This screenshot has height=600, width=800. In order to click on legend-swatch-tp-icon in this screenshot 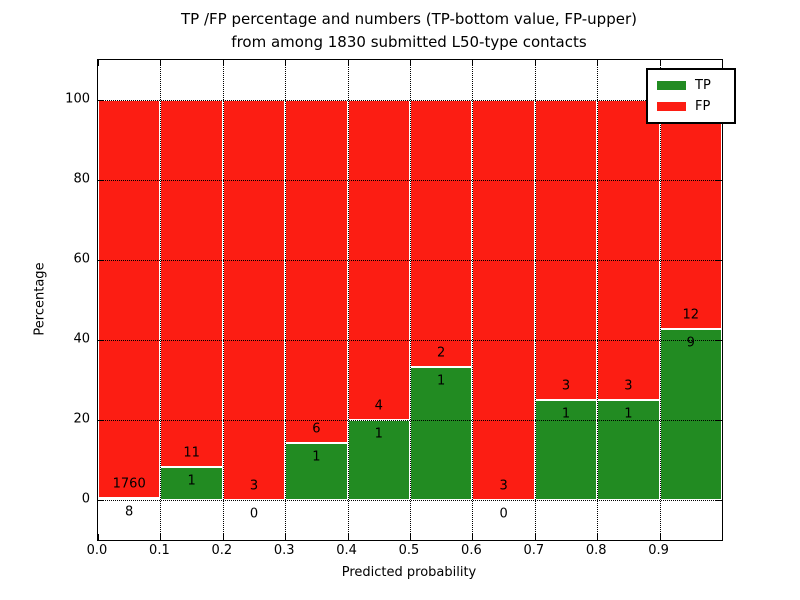, I will do `click(671, 85)`.